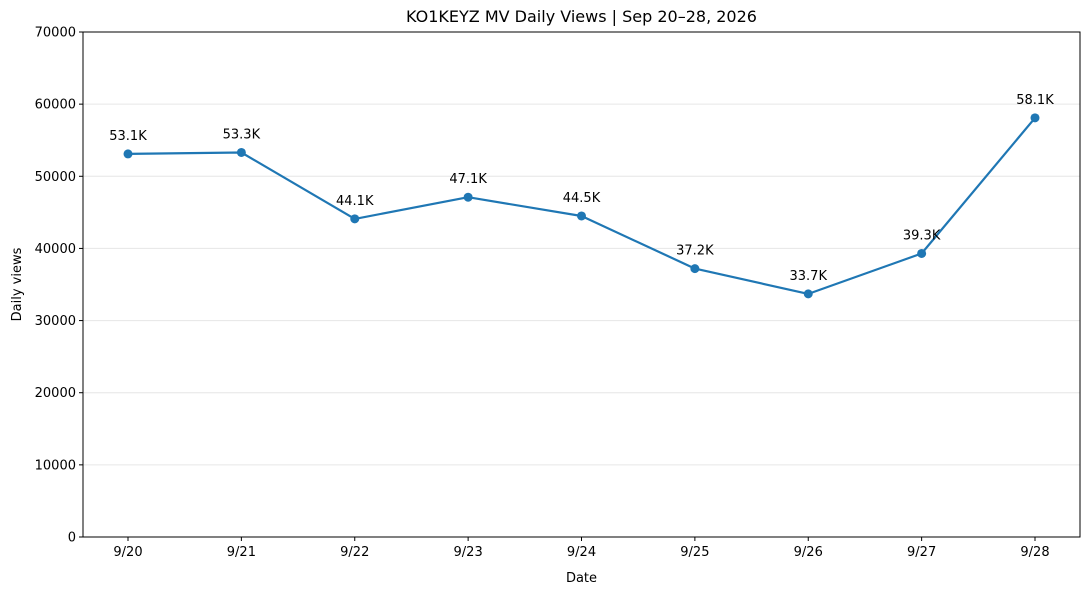 The height and width of the screenshot is (594, 1089). What do you see at coordinates (55, 177) in the screenshot?
I see `y-tick-label: 50000` at bounding box center [55, 177].